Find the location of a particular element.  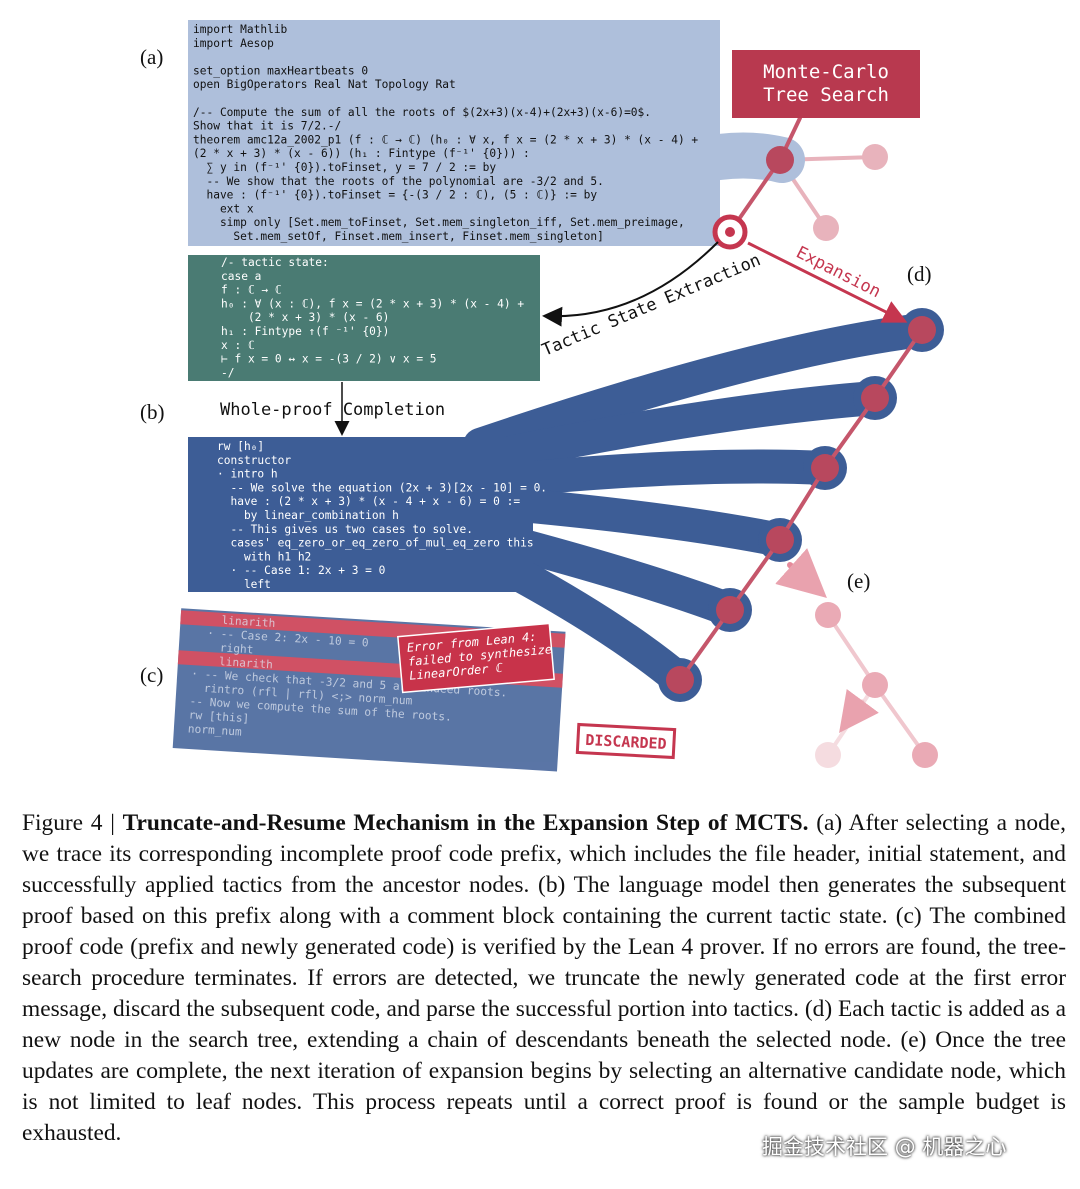

code-box-b is located at coordinates (360, 514).